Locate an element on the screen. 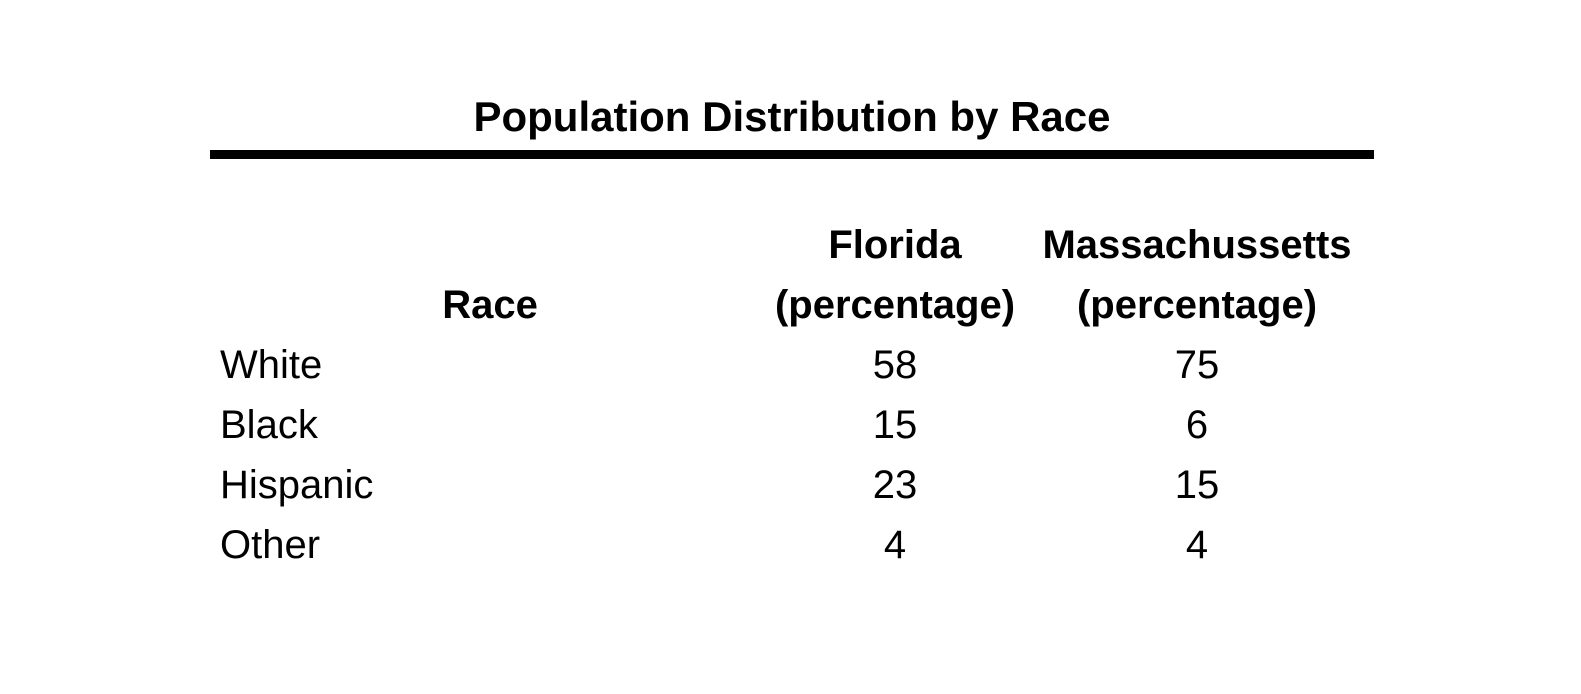 The image size is (1581, 694). massachussetts-column-header-label: Massachussetts is located at coordinates (1197, 245).